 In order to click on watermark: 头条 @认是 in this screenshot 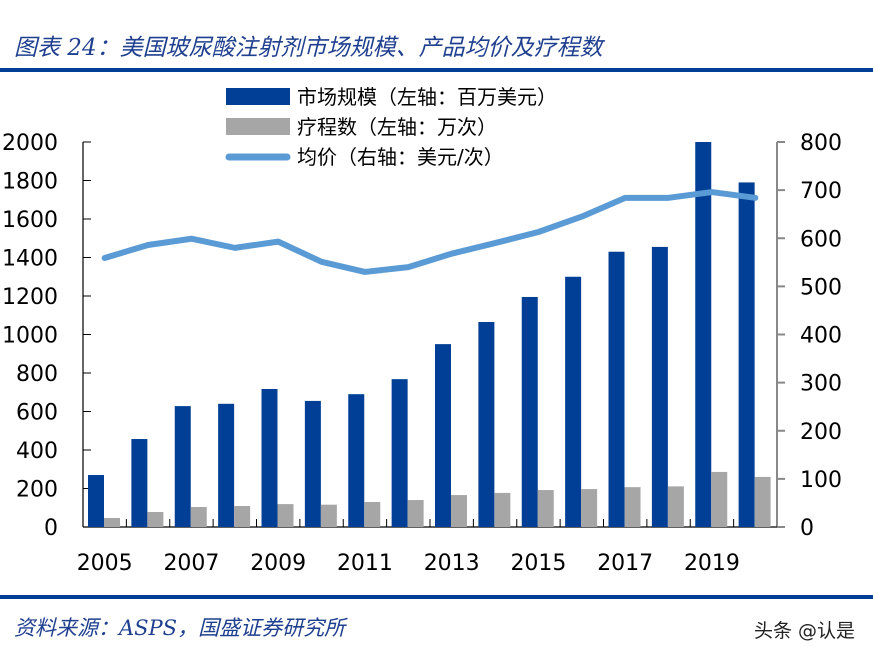, I will do `click(804, 631)`.